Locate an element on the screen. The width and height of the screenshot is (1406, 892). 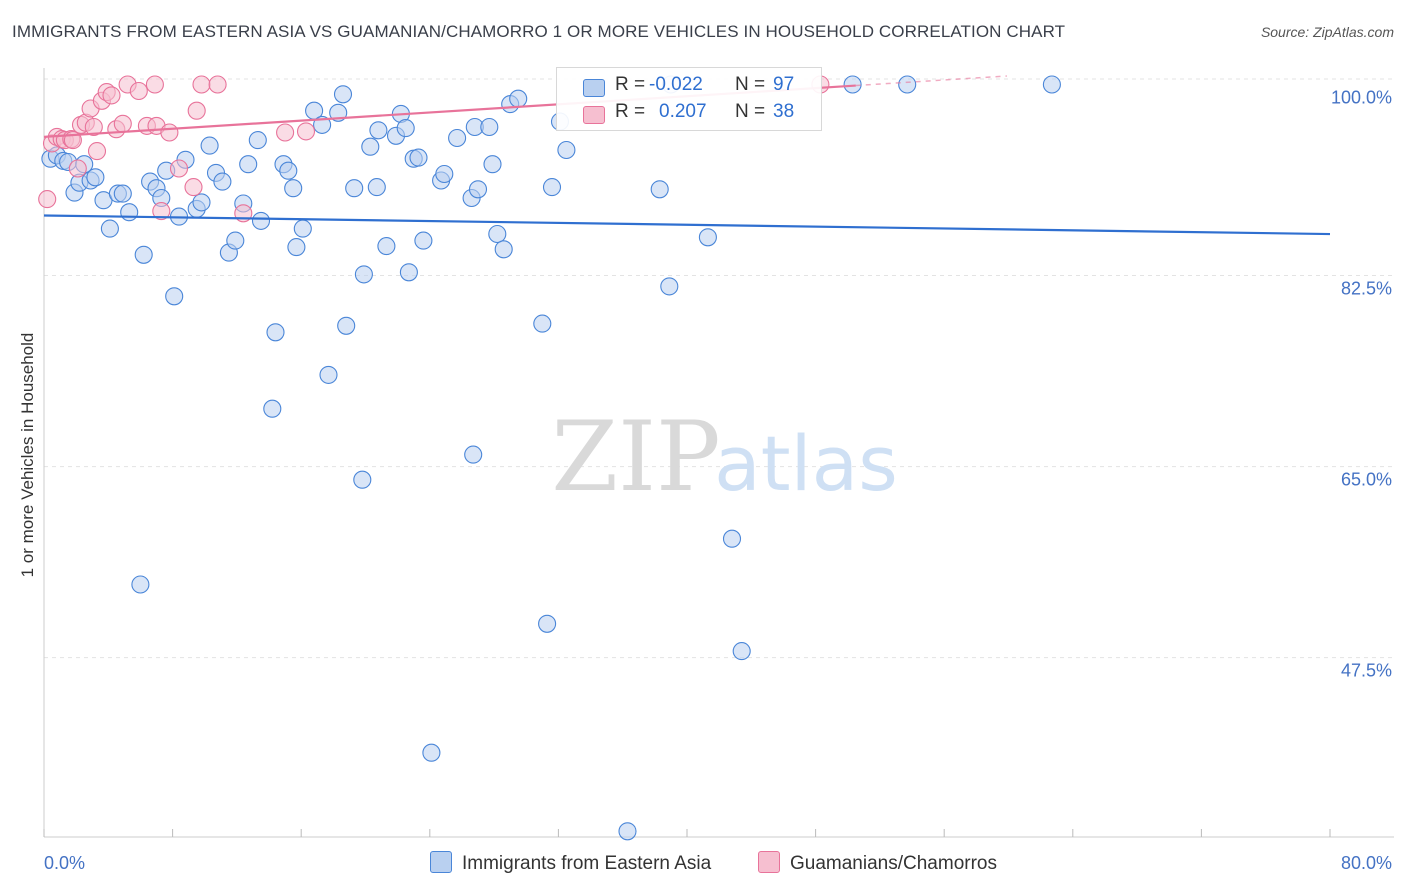
legend-swatch-pink is located at coordinates (769, 862).